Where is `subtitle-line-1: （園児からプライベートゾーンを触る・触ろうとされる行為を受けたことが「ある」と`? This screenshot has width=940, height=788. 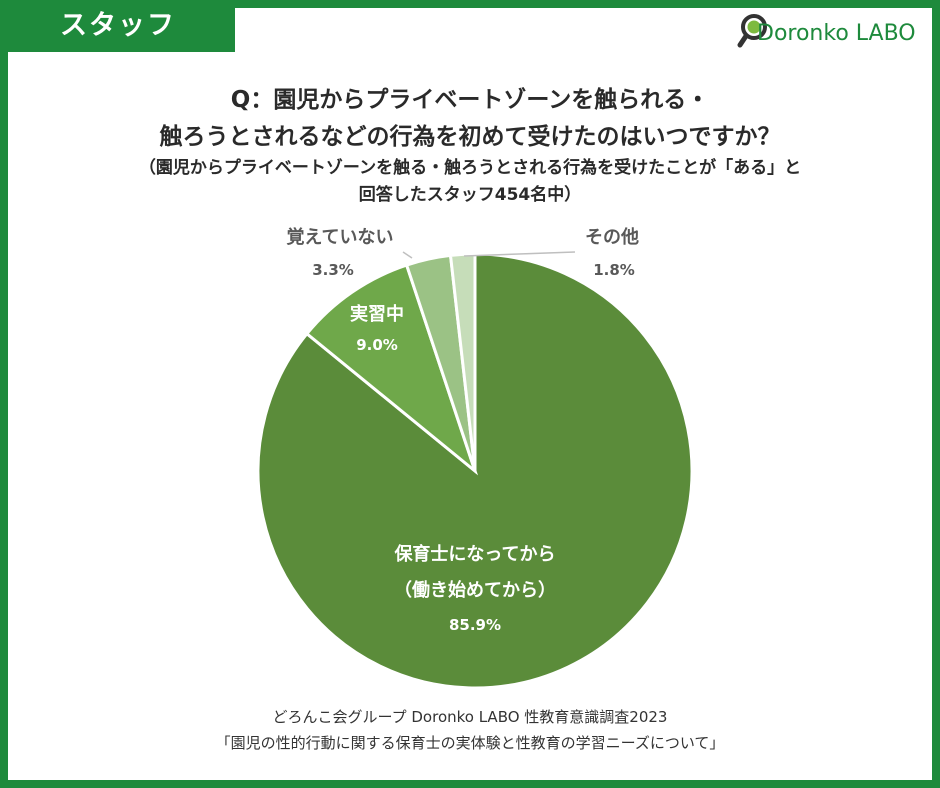 subtitle-line-1: （園児からプライベートゾーンを触る・触ろうとされる行為を受けたことが「ある」と is located at coordinates (470, 168).